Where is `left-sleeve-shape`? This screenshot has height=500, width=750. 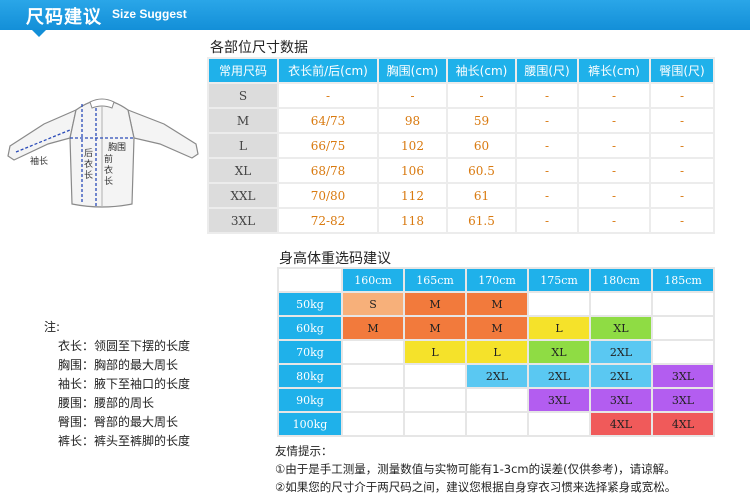
left-sleeve-shape is located at coordinates (42, 134).